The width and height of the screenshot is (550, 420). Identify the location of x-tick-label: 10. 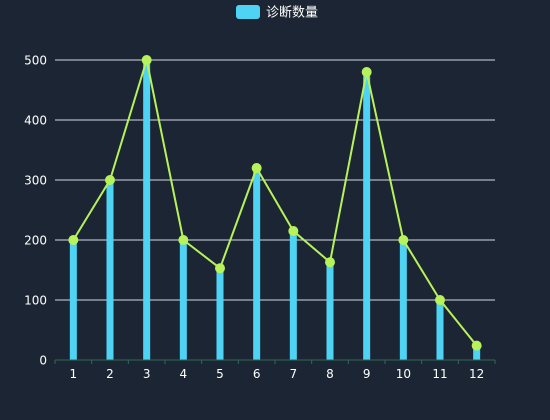
(403, 374).